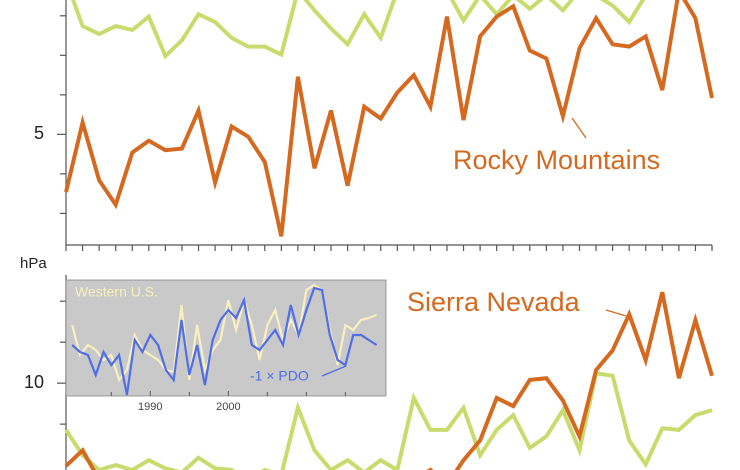  Describe the element at coordinates (556, 160) in the screenshot. I see `series-label: Rocky Mountains` at that location.